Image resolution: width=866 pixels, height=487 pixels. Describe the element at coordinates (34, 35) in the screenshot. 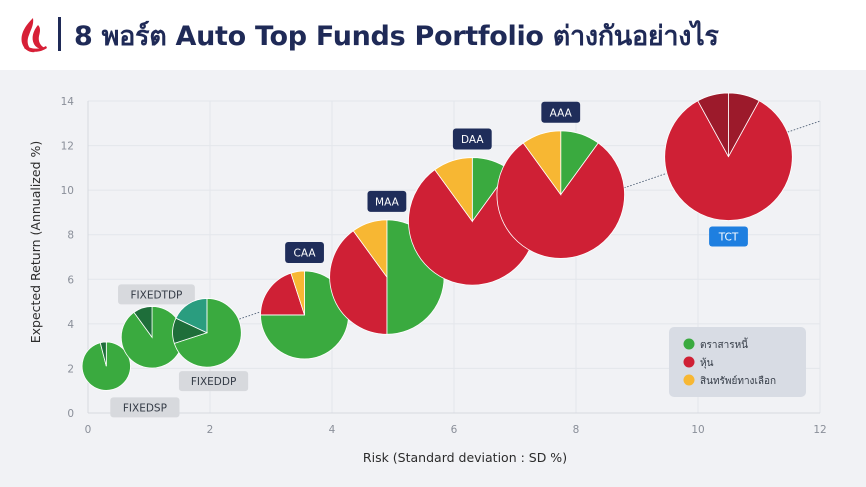

I see `brand-logo-icon` at that location.